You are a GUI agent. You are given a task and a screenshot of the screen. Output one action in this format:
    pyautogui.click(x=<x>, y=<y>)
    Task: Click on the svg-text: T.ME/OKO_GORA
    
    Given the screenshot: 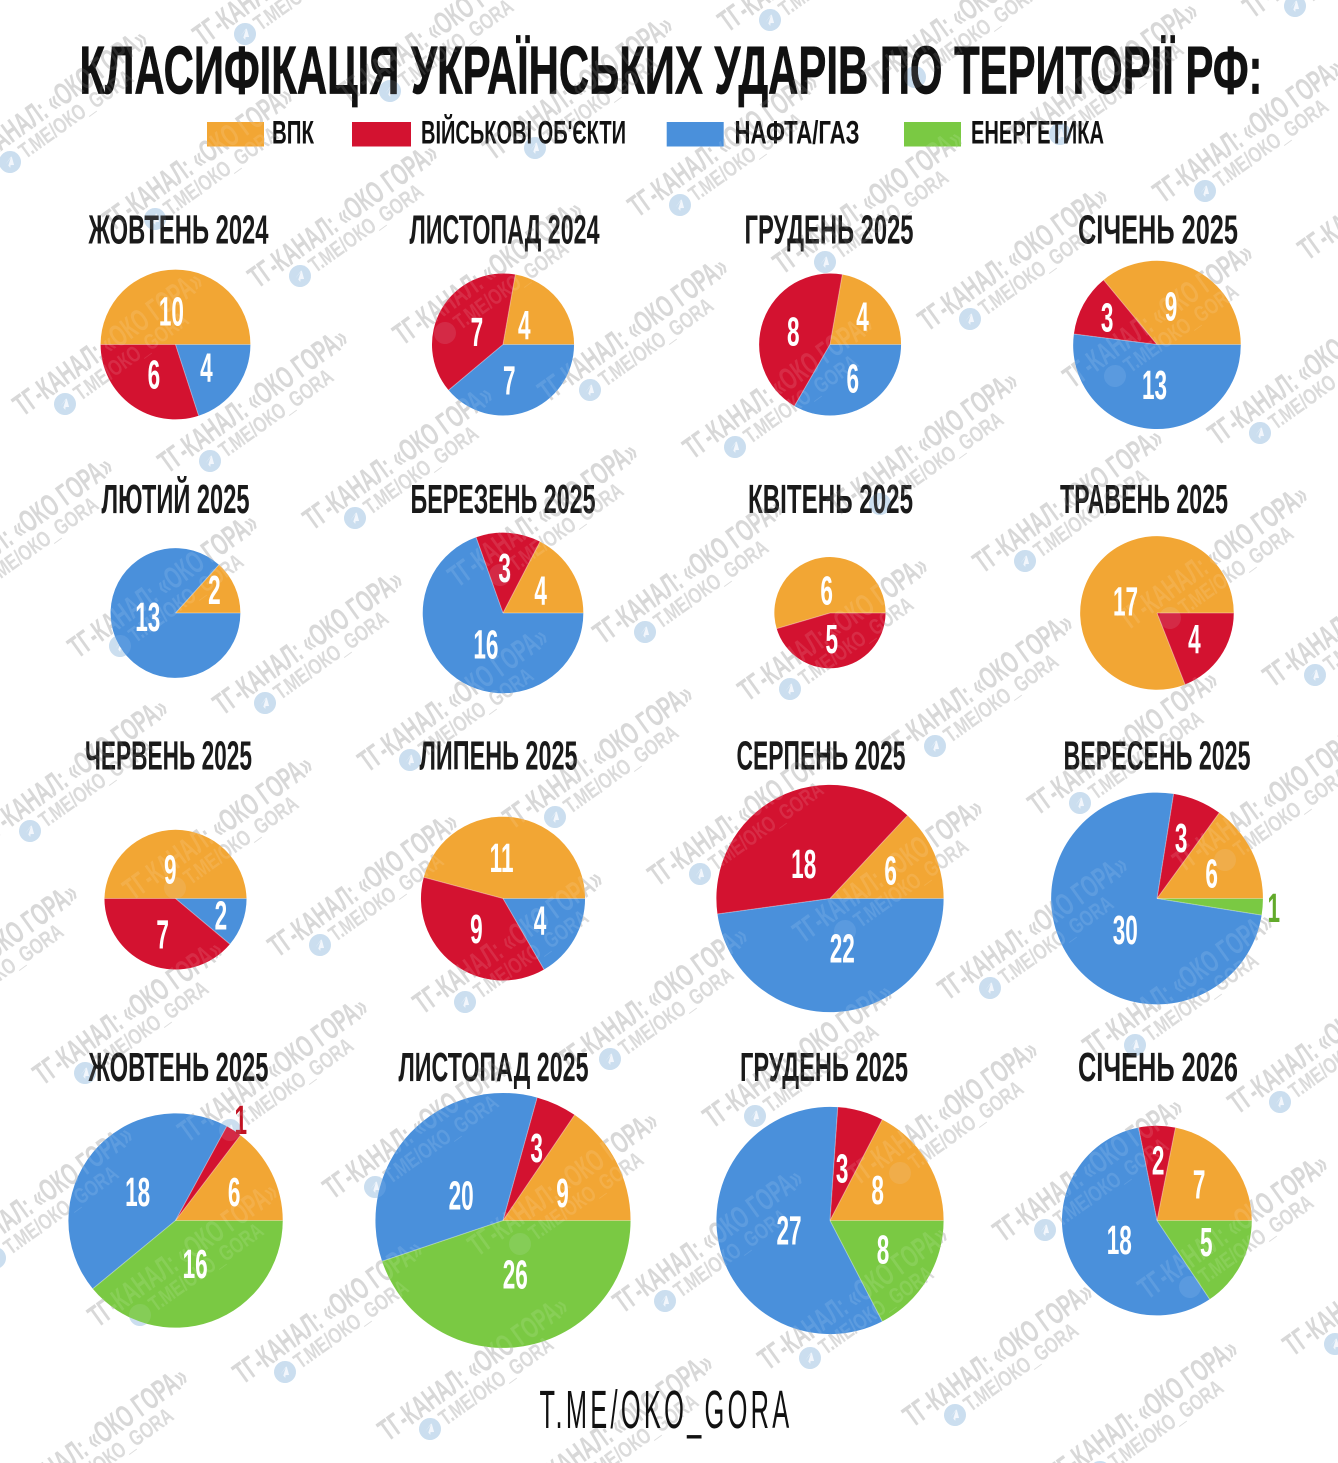 What is the action you would take?
    pyautogui.click(x=666, y=1410)
    